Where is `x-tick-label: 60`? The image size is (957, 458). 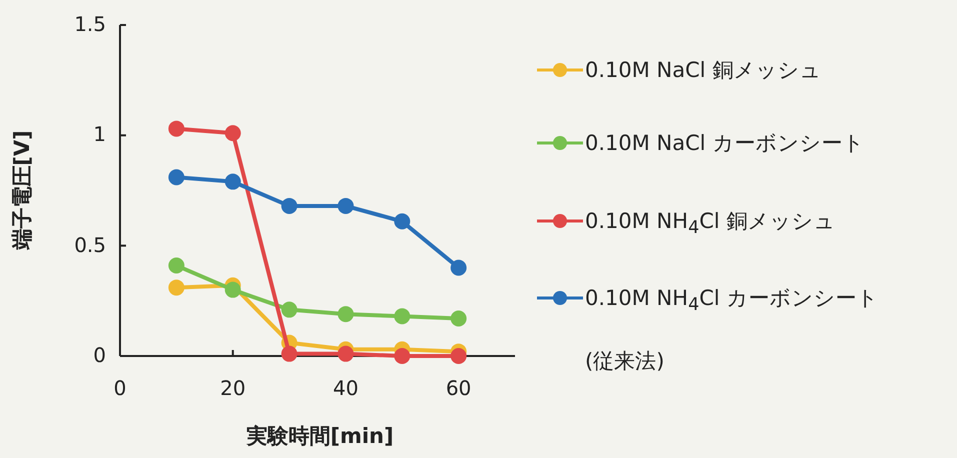
x-tick-label: 60 is located at coordinates (458, 388).